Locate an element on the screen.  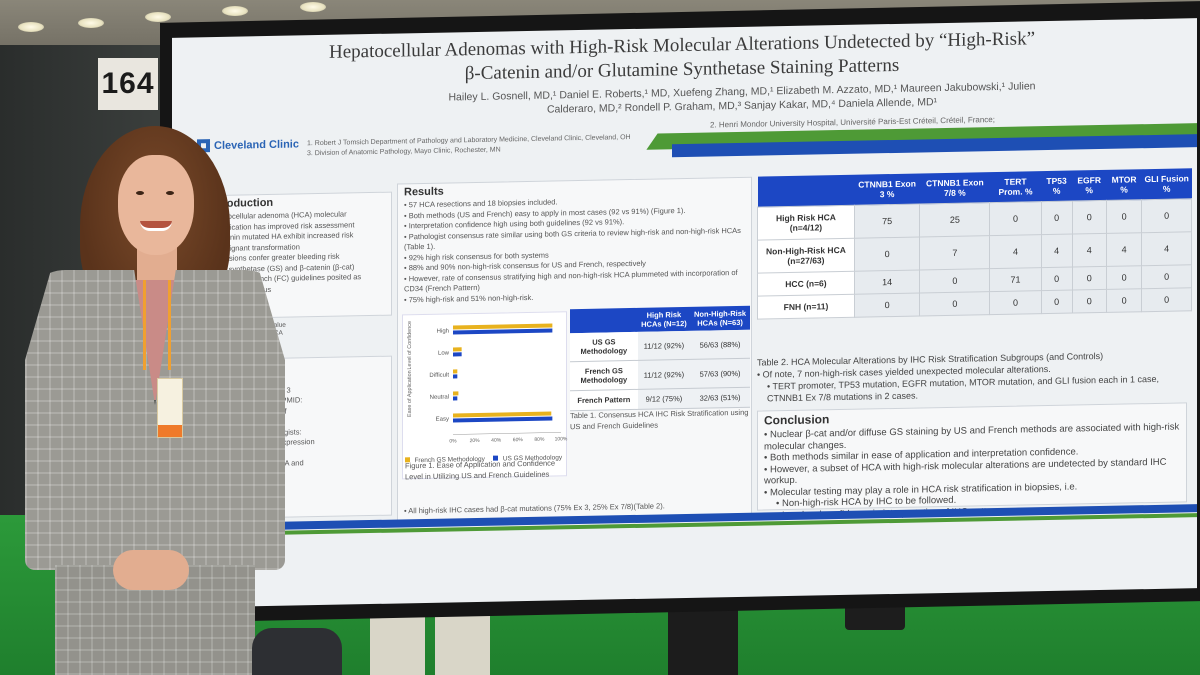
figure1-category-label: Neutral is located at coordinates (439, 398).